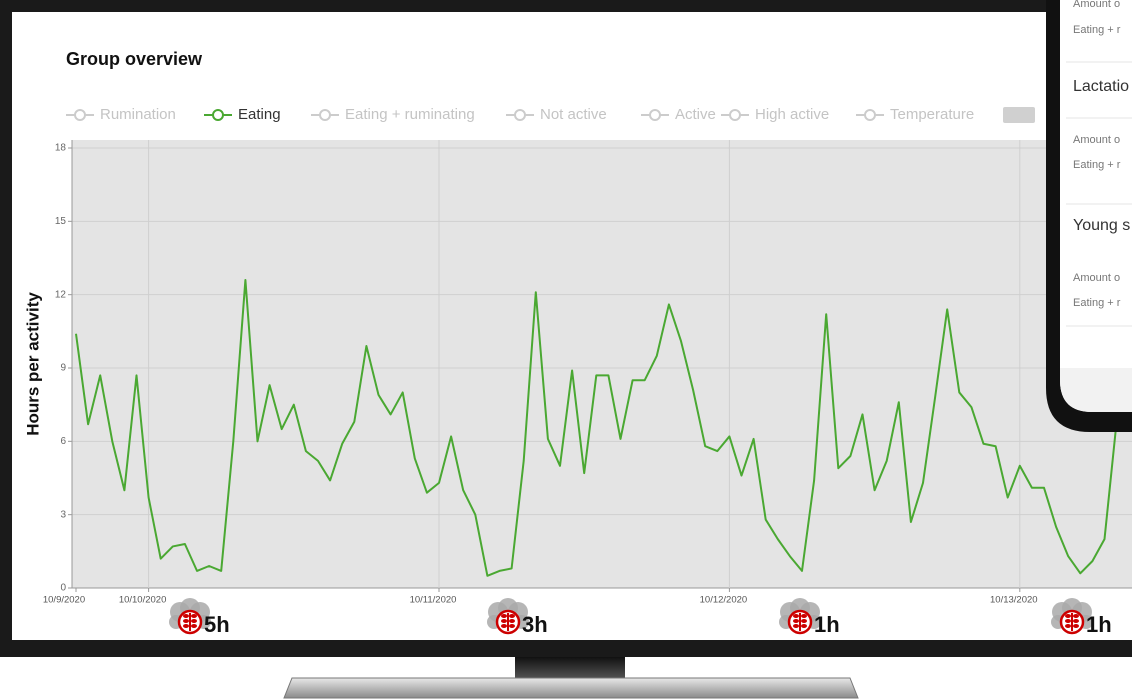  Describe the element at coordinates (259, 114) in the screenshot. I see `legend-label: Eating` at that location.